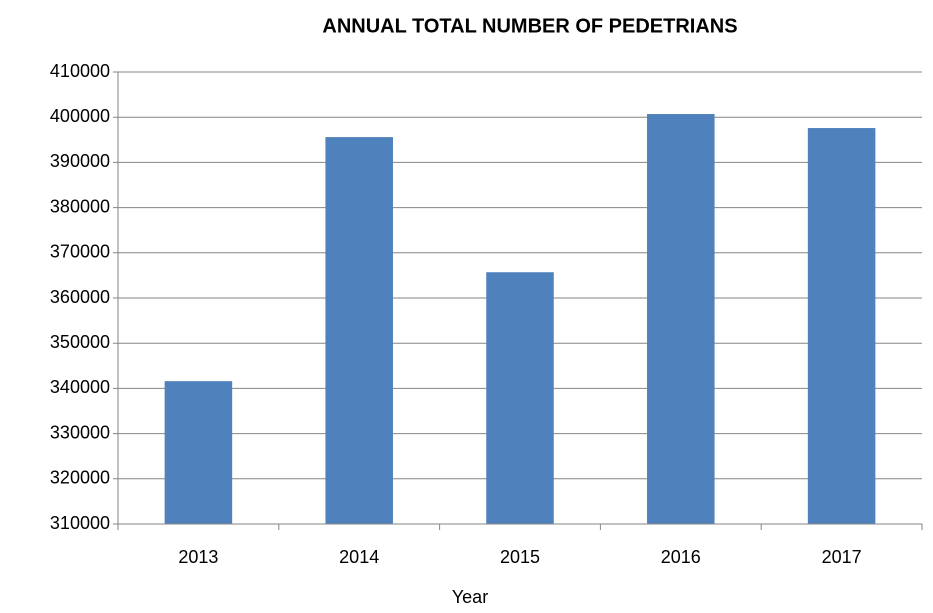  What do you see at coordinates (470, 597) in the screenshot?
I see `x-axis-label: Year` at bounding box center [470, 597].